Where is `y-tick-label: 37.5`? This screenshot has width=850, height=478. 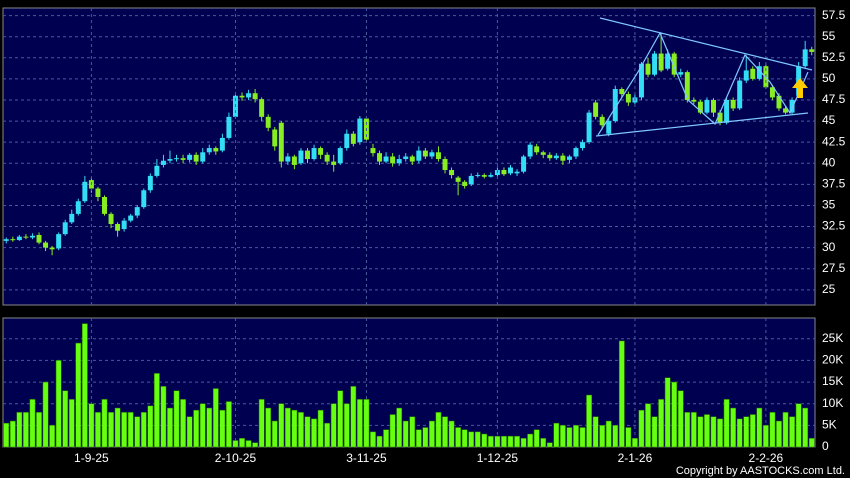
y-tick-label: 37.5 is located at coordinates (834, 184).